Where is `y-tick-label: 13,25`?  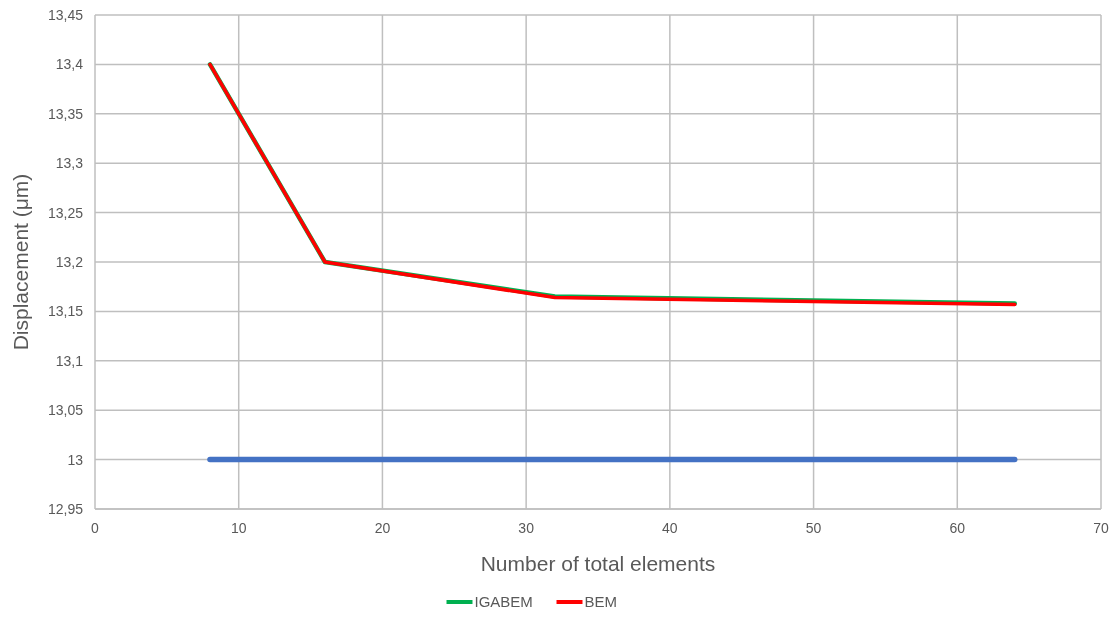
y-tick-label: 13,25 is located at coordinates (65, 212).